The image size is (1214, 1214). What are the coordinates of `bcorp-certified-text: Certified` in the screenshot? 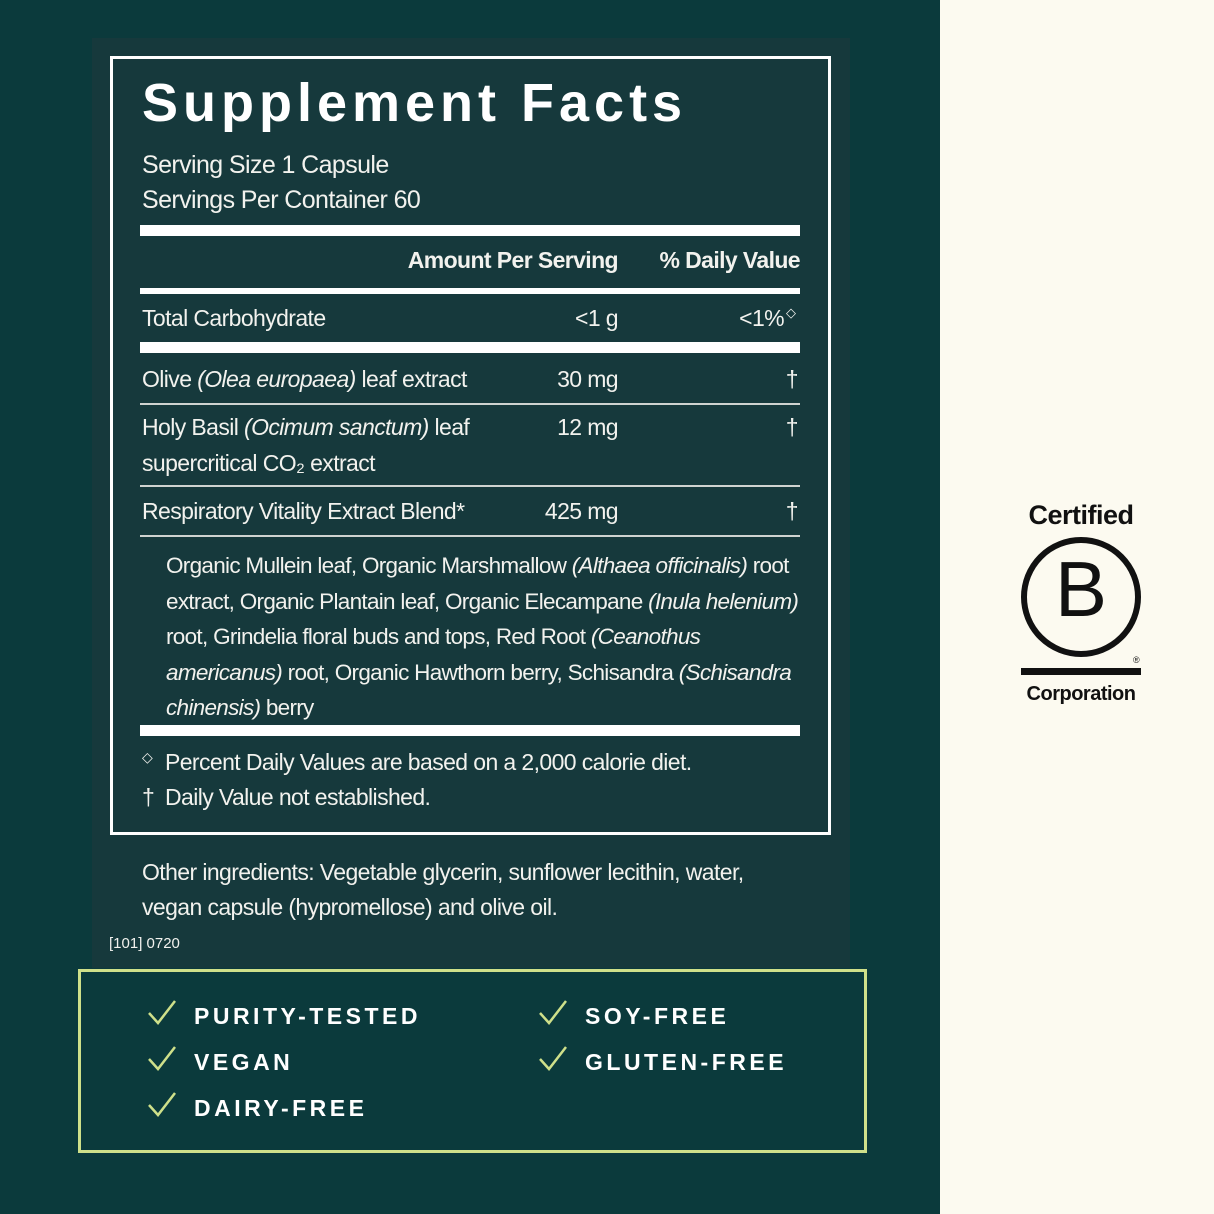 It's located at (1081, 515).